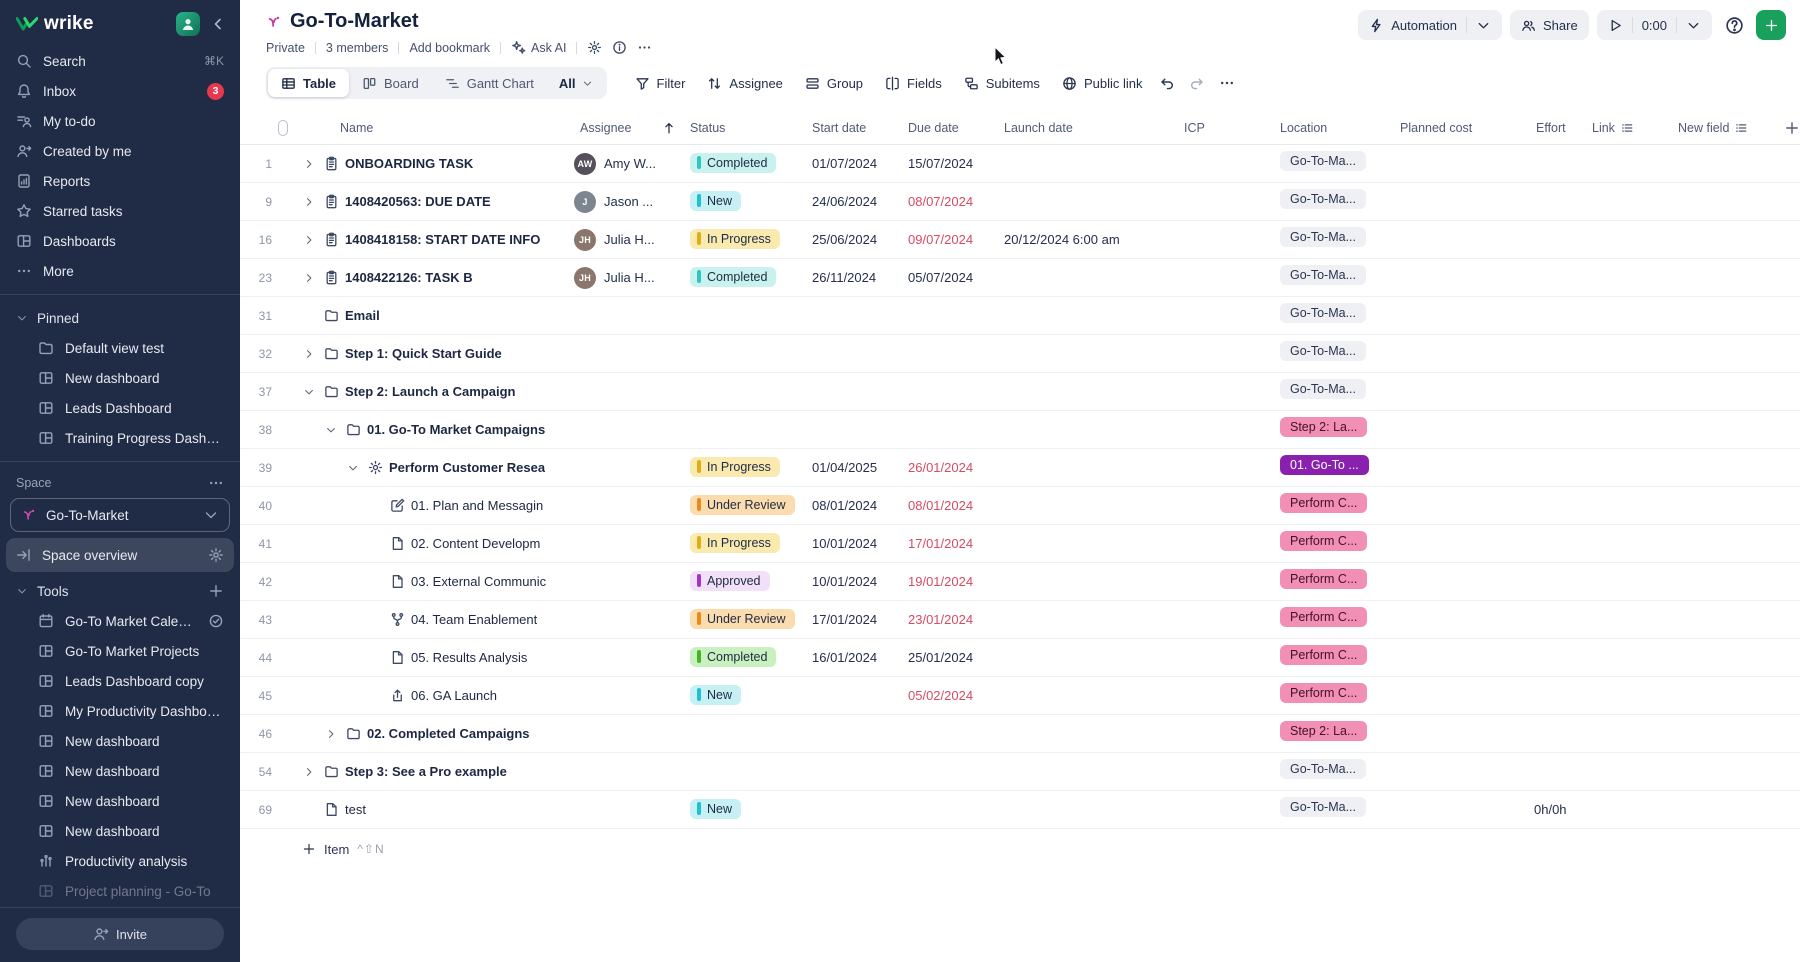 Image resolution: width=1800 pixels, height=962 pixels. I want to click on scope-dropdown: All, so click(576, 83).